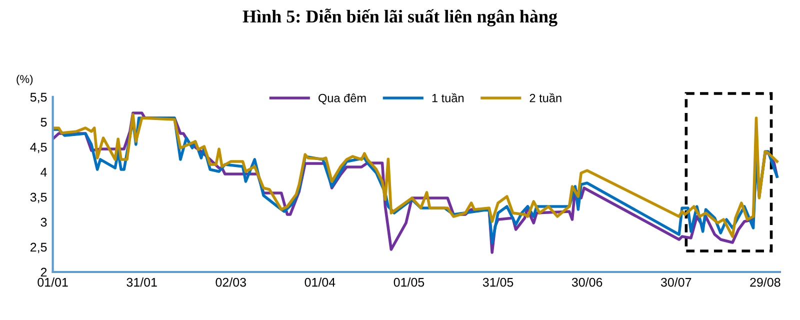 The width and height of the screenshot is (800, 320). What do you see at coordinates (676, 282) in the screenshot?
I see `x-tick-label: 30/07` at bounding box center [676, 282].